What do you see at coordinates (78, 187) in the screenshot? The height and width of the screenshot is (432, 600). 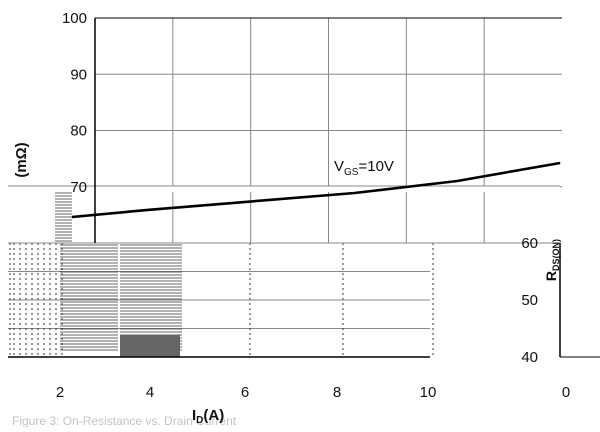 I see `y-tick-label: 70` at bounding box center [78, 187].